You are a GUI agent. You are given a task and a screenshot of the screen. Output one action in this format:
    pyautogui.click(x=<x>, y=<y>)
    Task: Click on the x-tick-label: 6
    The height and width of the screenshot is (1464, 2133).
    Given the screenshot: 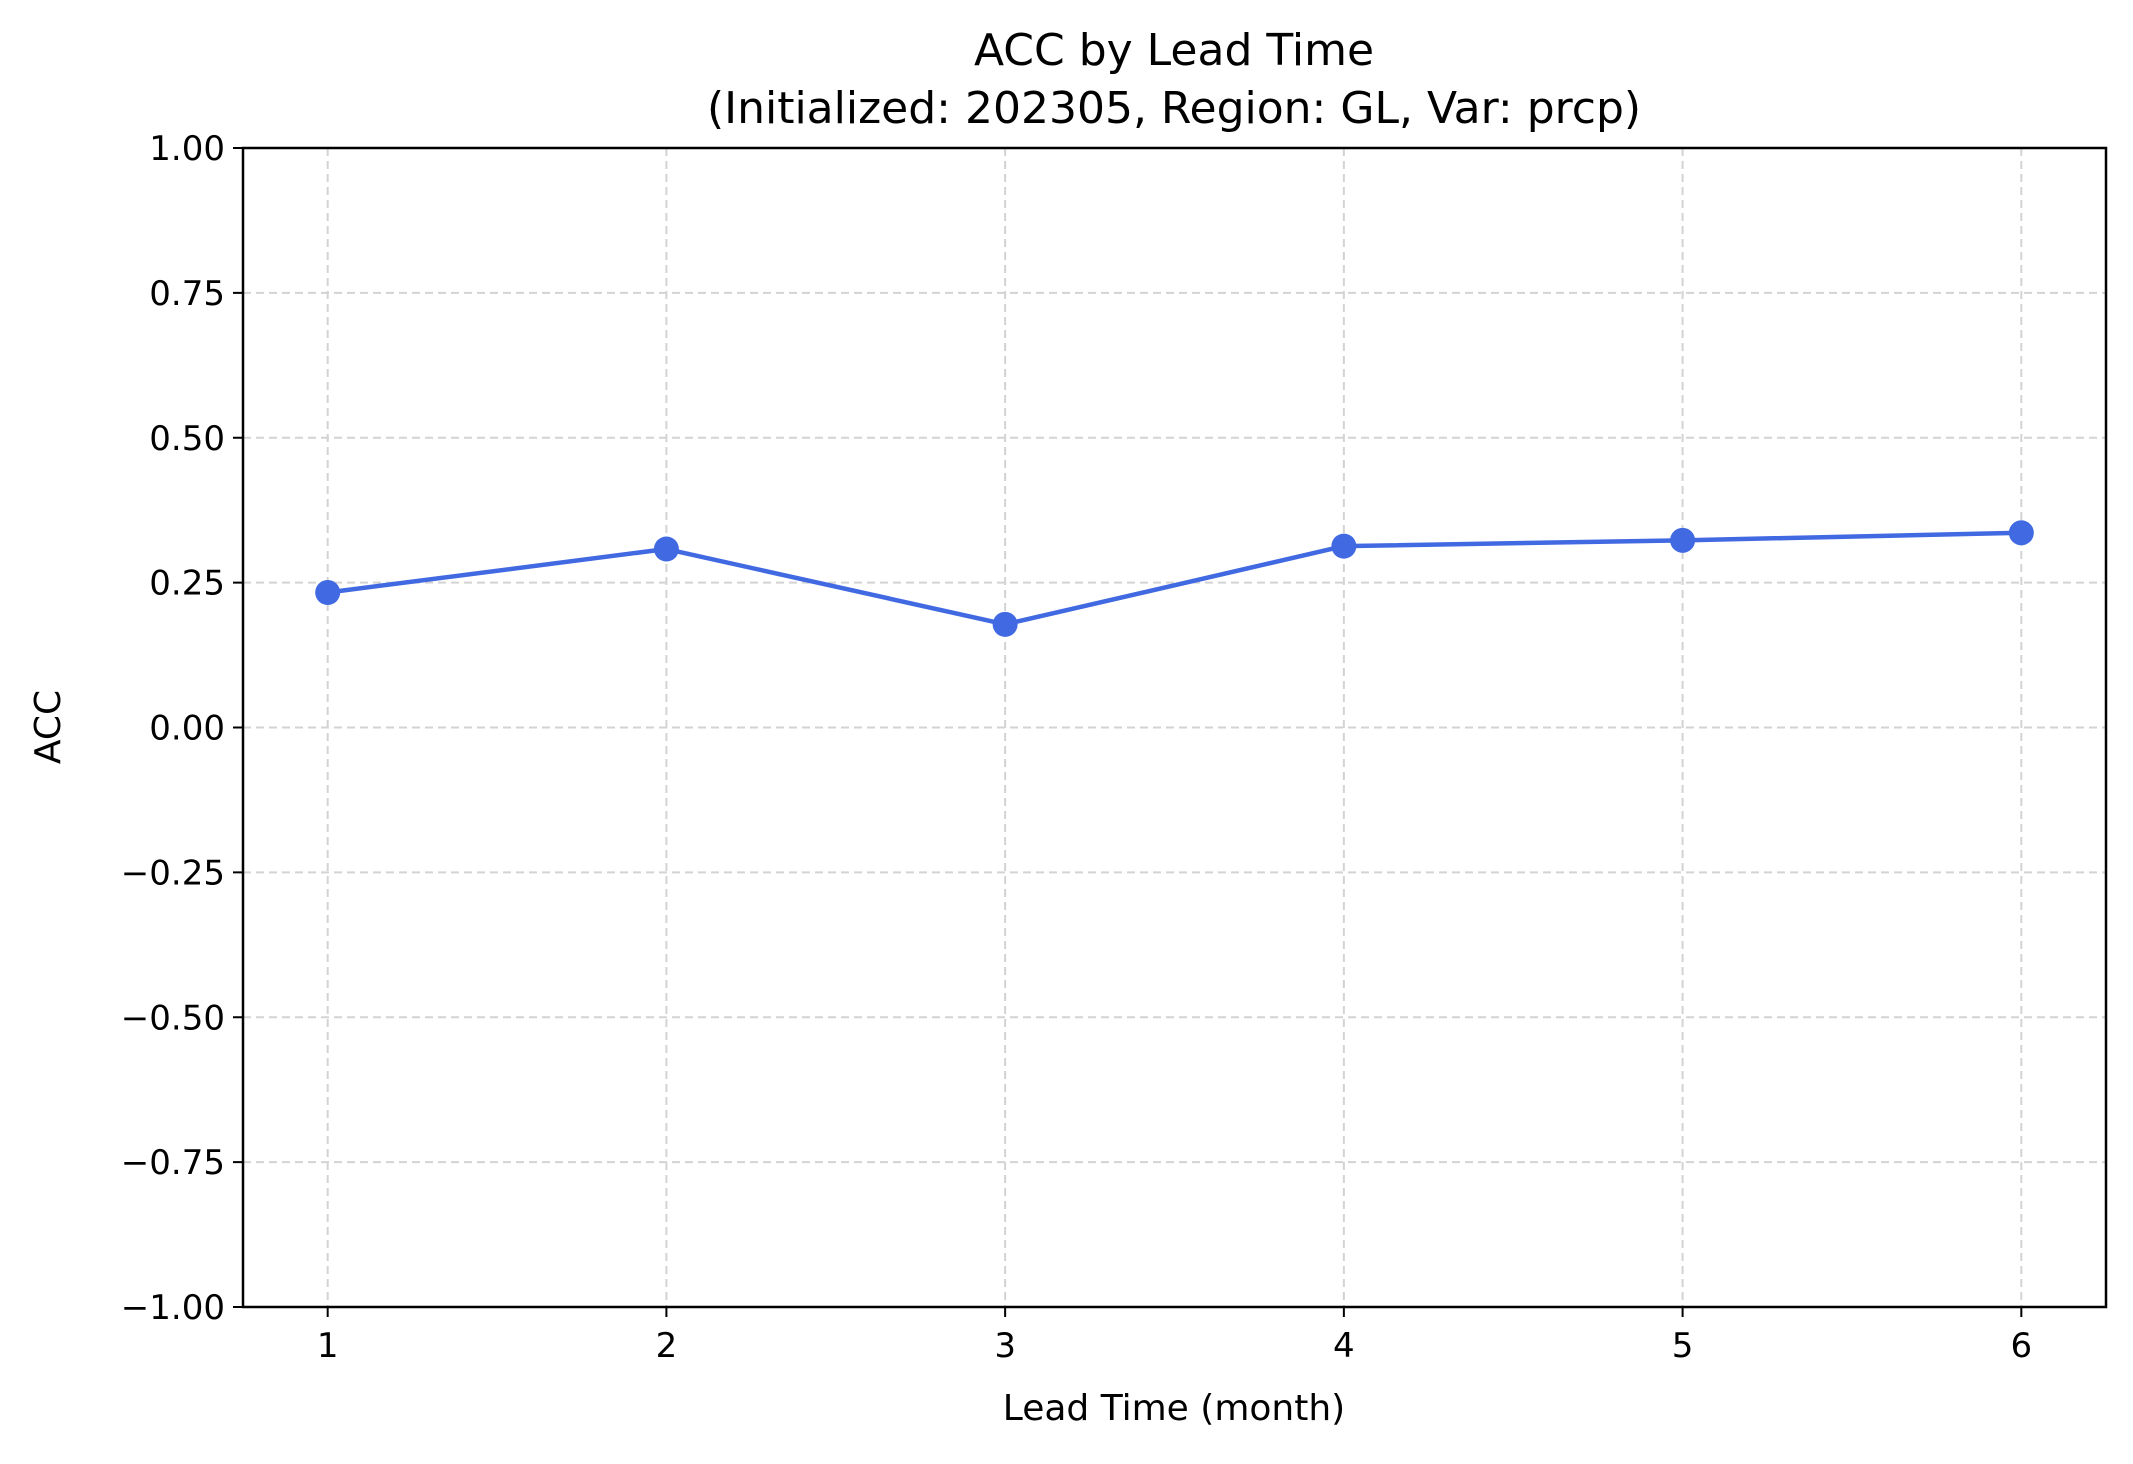 What is the action you would take?
    pyautogui.click(x=2021, y=1346)
    